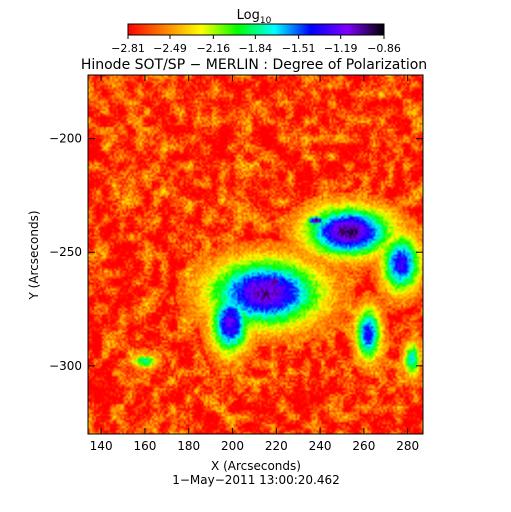 The width and height of the screenshot is (511, 512). What do you see at coordinates (255, 48) in the screenshot?
I see `colorbar-tick-label: −1.84` at bounding box center [255, 48].